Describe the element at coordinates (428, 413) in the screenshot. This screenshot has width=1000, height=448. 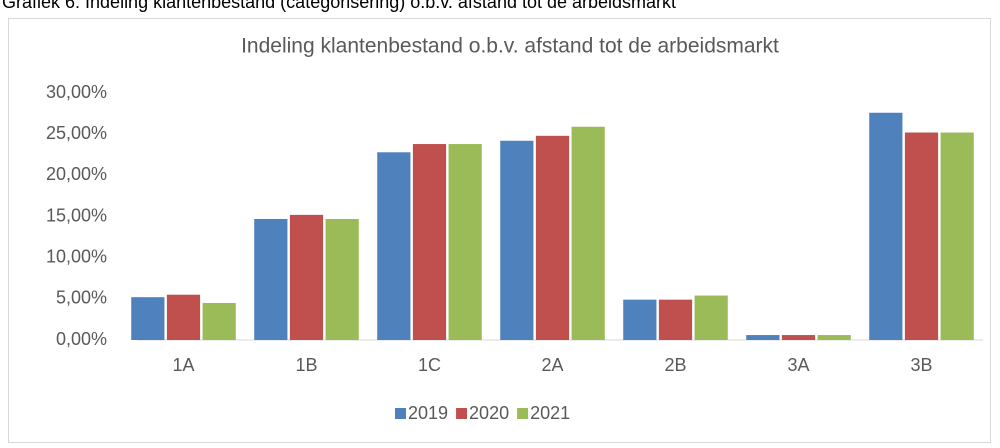
I see `legend-label: 2019` at that location.